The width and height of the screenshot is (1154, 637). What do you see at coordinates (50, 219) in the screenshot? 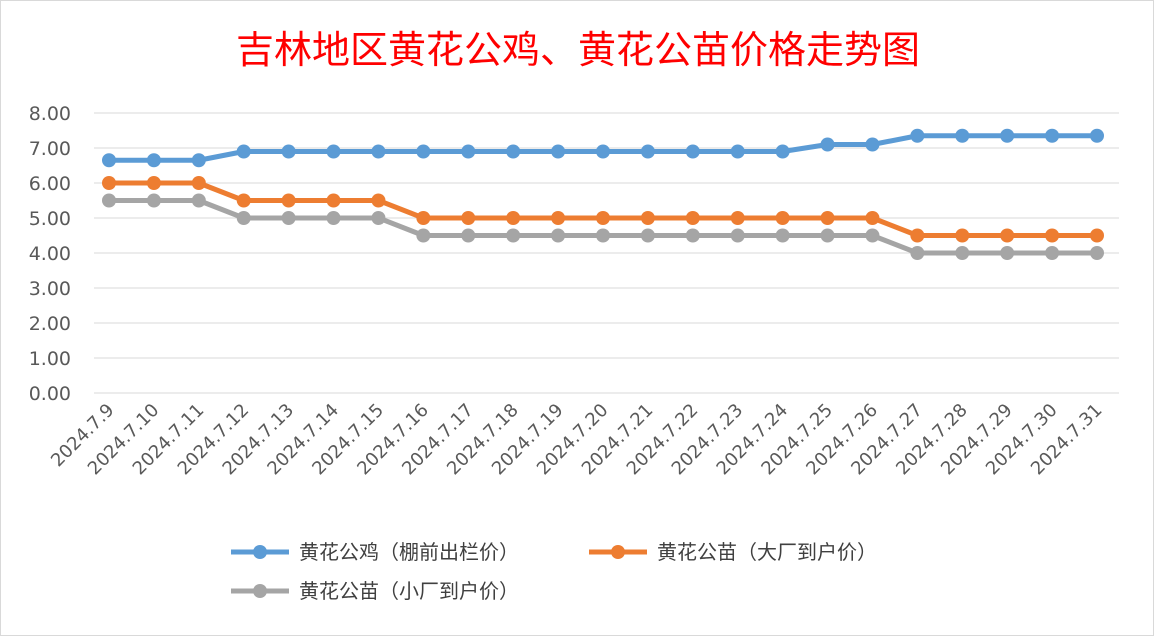
I see `y-tick-label: 5.00` at bounding box center [50, 219].